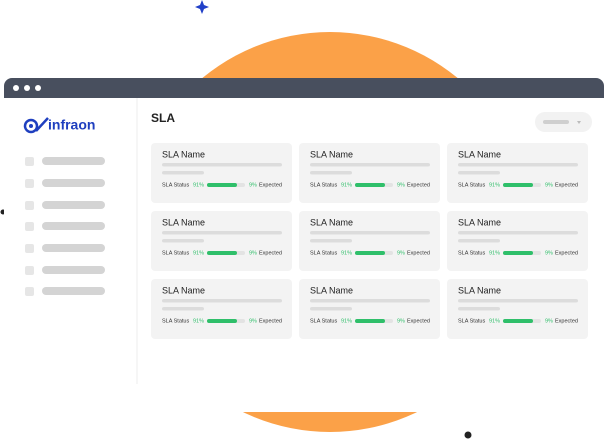 The image size is (607, 439). I want to click on page-heading: SLA, so click(163, 118).